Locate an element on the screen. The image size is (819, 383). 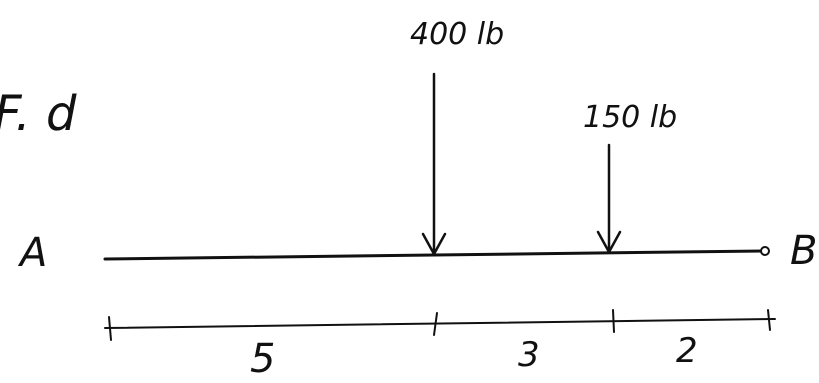
end-label-a: A is located at coordinates (32, 253).